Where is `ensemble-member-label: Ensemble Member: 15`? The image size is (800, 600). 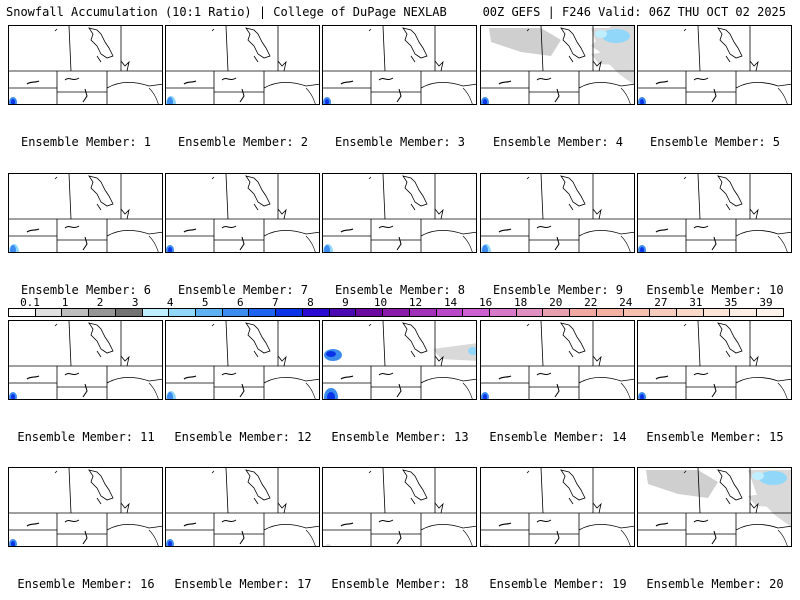 ensemble-member-label: Ensemble Member: 15 is located at coordinates (715, 437).